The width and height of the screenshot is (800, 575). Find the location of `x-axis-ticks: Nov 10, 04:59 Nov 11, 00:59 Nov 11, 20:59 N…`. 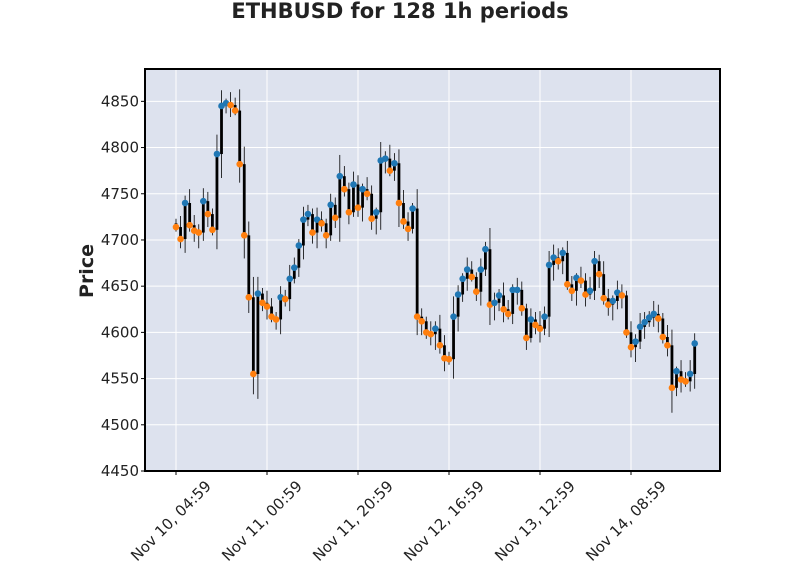

x-axis-ticks: Nov 10, 04:59 Nov 11, 00:59 Nov 11, 20:59 N… is located at coordinates (398, 518).